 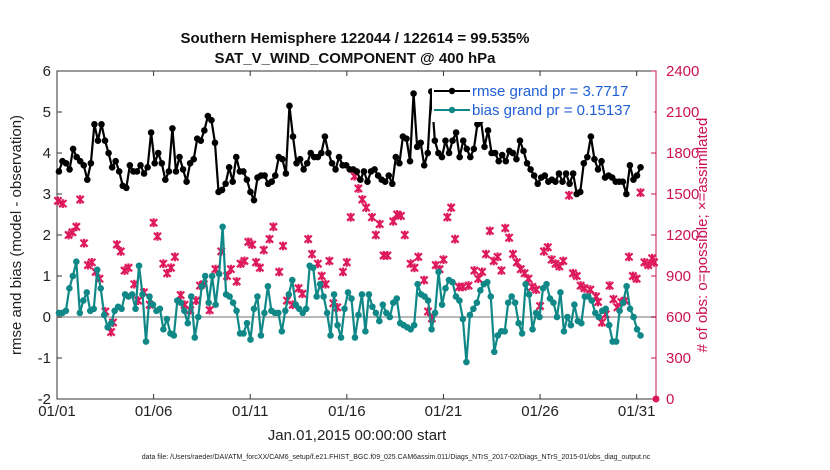 I want to click on x-tick-label: 01/16, so click(x=347, y=411).